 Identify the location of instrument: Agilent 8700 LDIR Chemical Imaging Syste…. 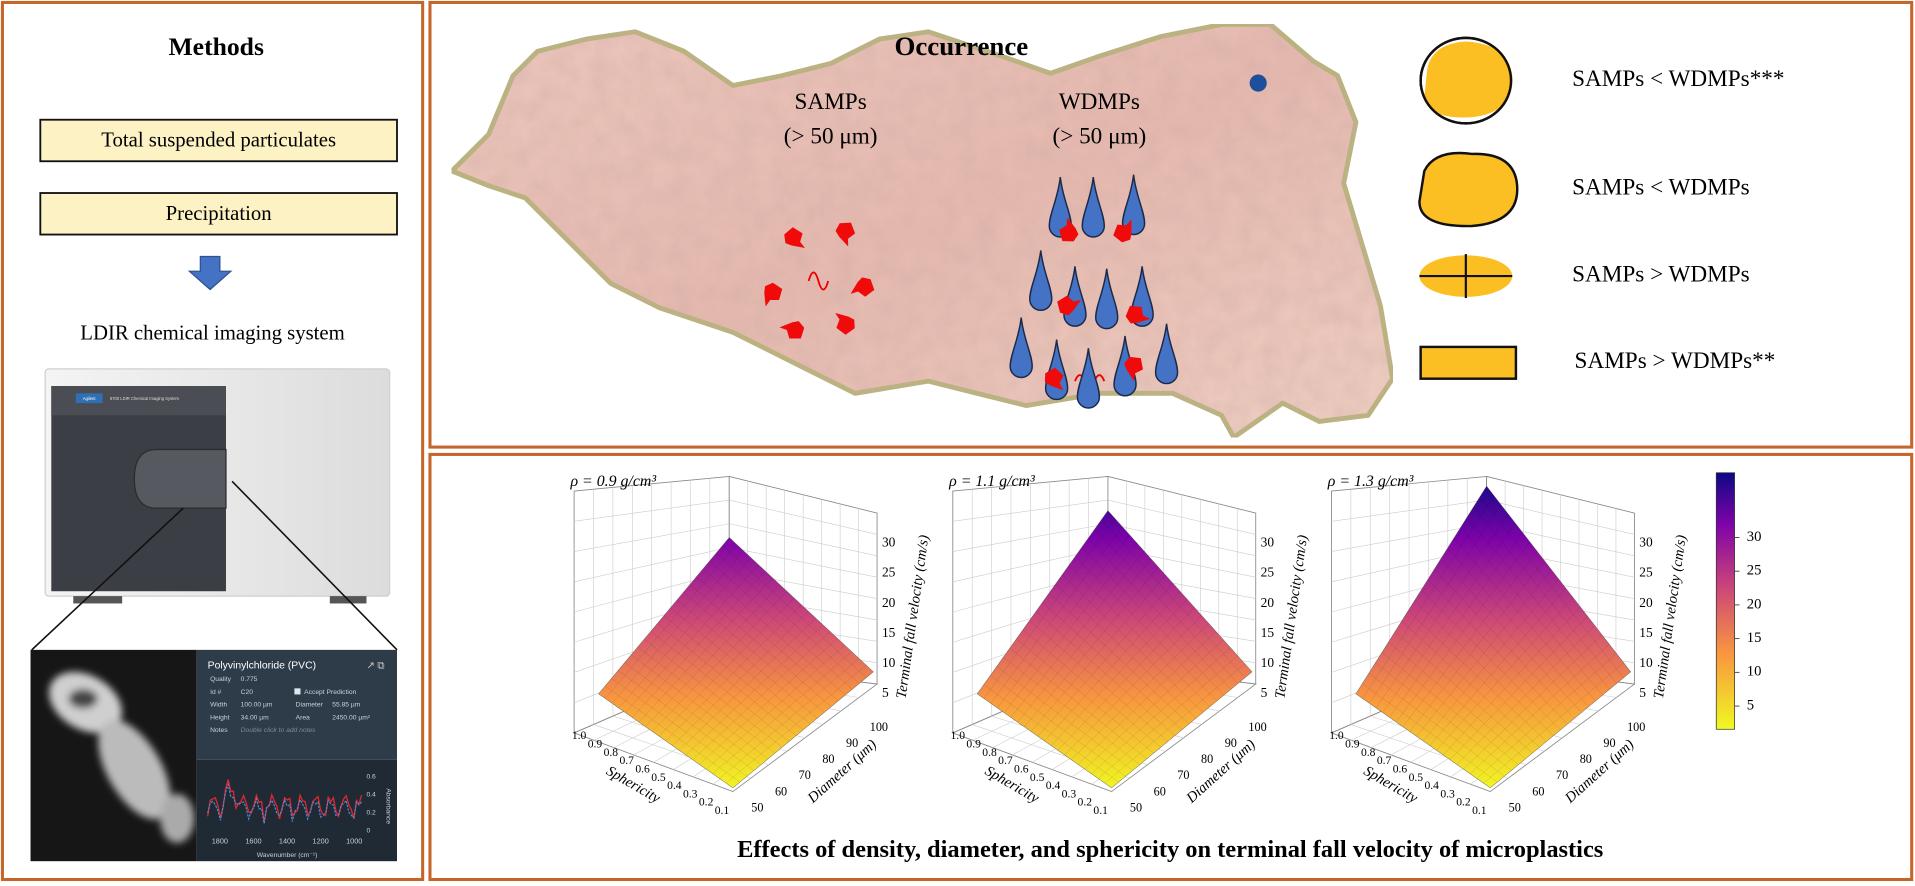
(217, 486).